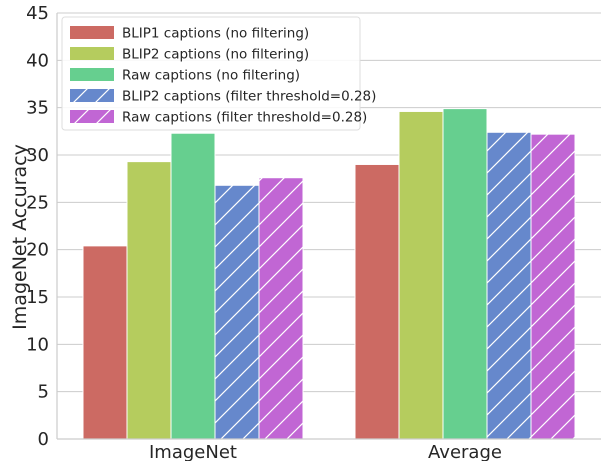 The height and width of the screenshot is (461, 602). Describe the element at coordinates (37, 60) in the screenshot. I see `y-tick-label: 40` at that location.